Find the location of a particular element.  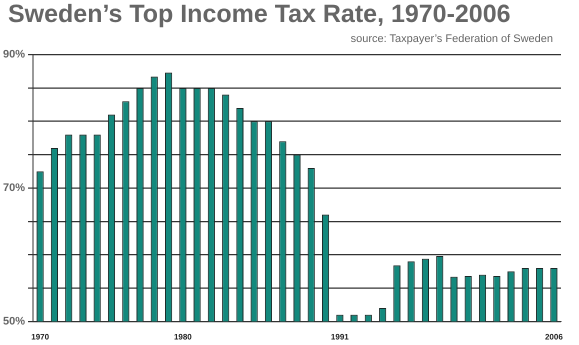

x-tick-label: 2006 is located at coordinates (554, 337).